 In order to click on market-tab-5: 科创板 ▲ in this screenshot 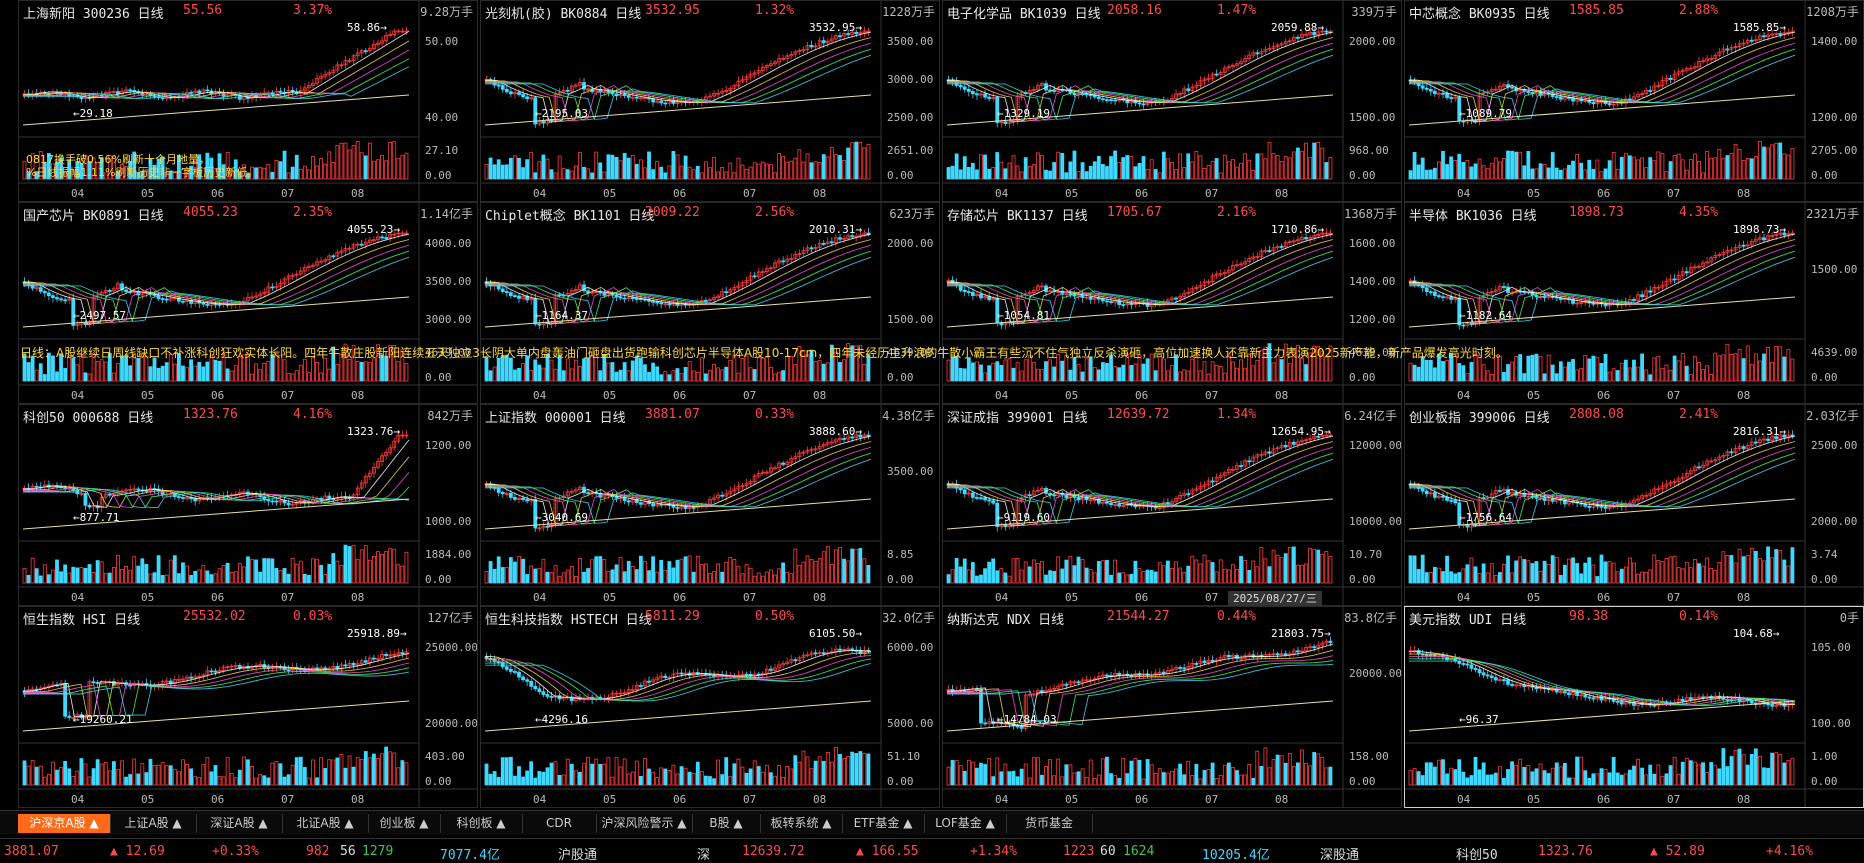, I will do `click(481, 823)`.